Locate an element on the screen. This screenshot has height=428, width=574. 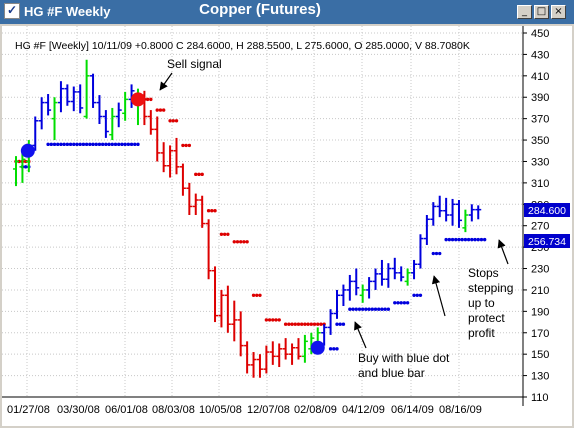
price-tick-label: 210 is located at coordinates (540, 291).